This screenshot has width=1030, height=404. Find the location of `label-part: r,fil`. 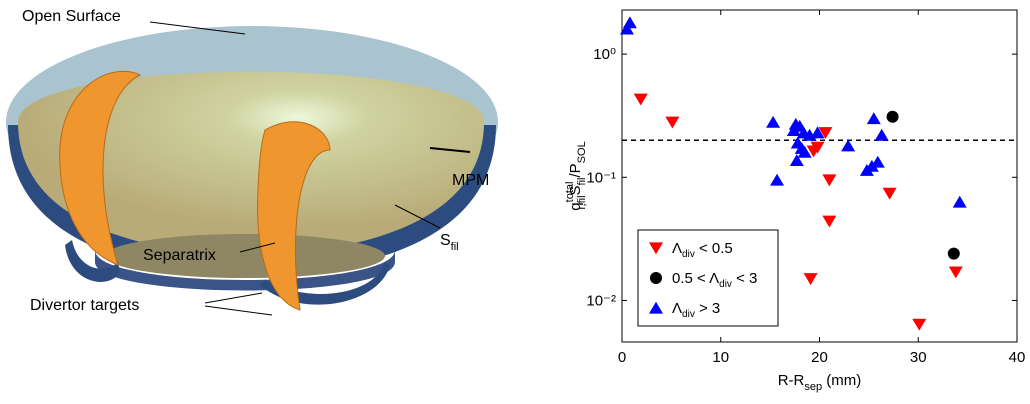

label-part: r,fil is located at coordinates (582, 202).